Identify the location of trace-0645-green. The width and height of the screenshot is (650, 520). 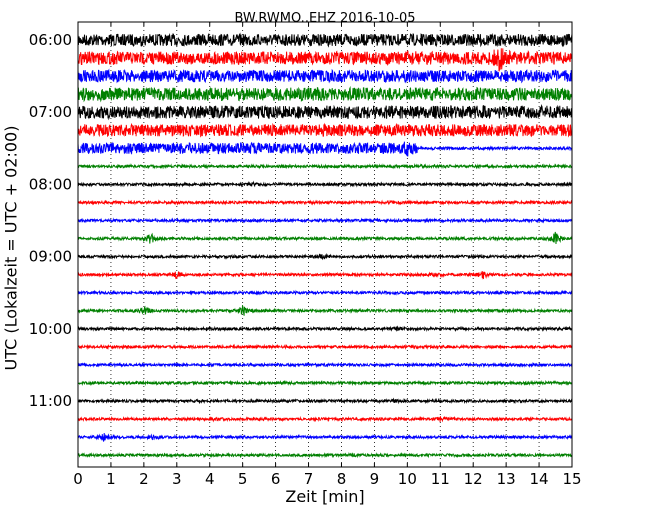
(325, 94).